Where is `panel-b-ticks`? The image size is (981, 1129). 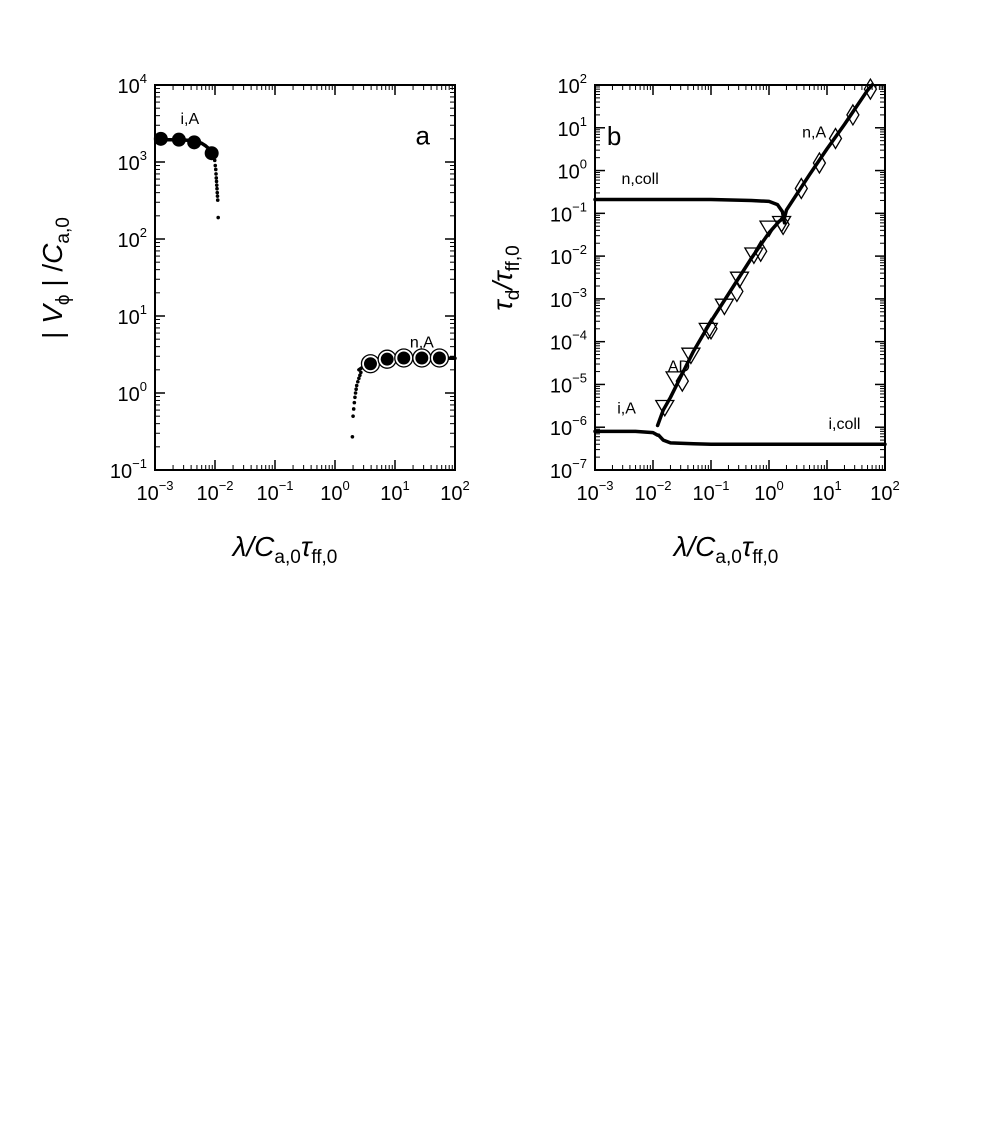 panel-b-ticks is located at coordinates (740, 277).